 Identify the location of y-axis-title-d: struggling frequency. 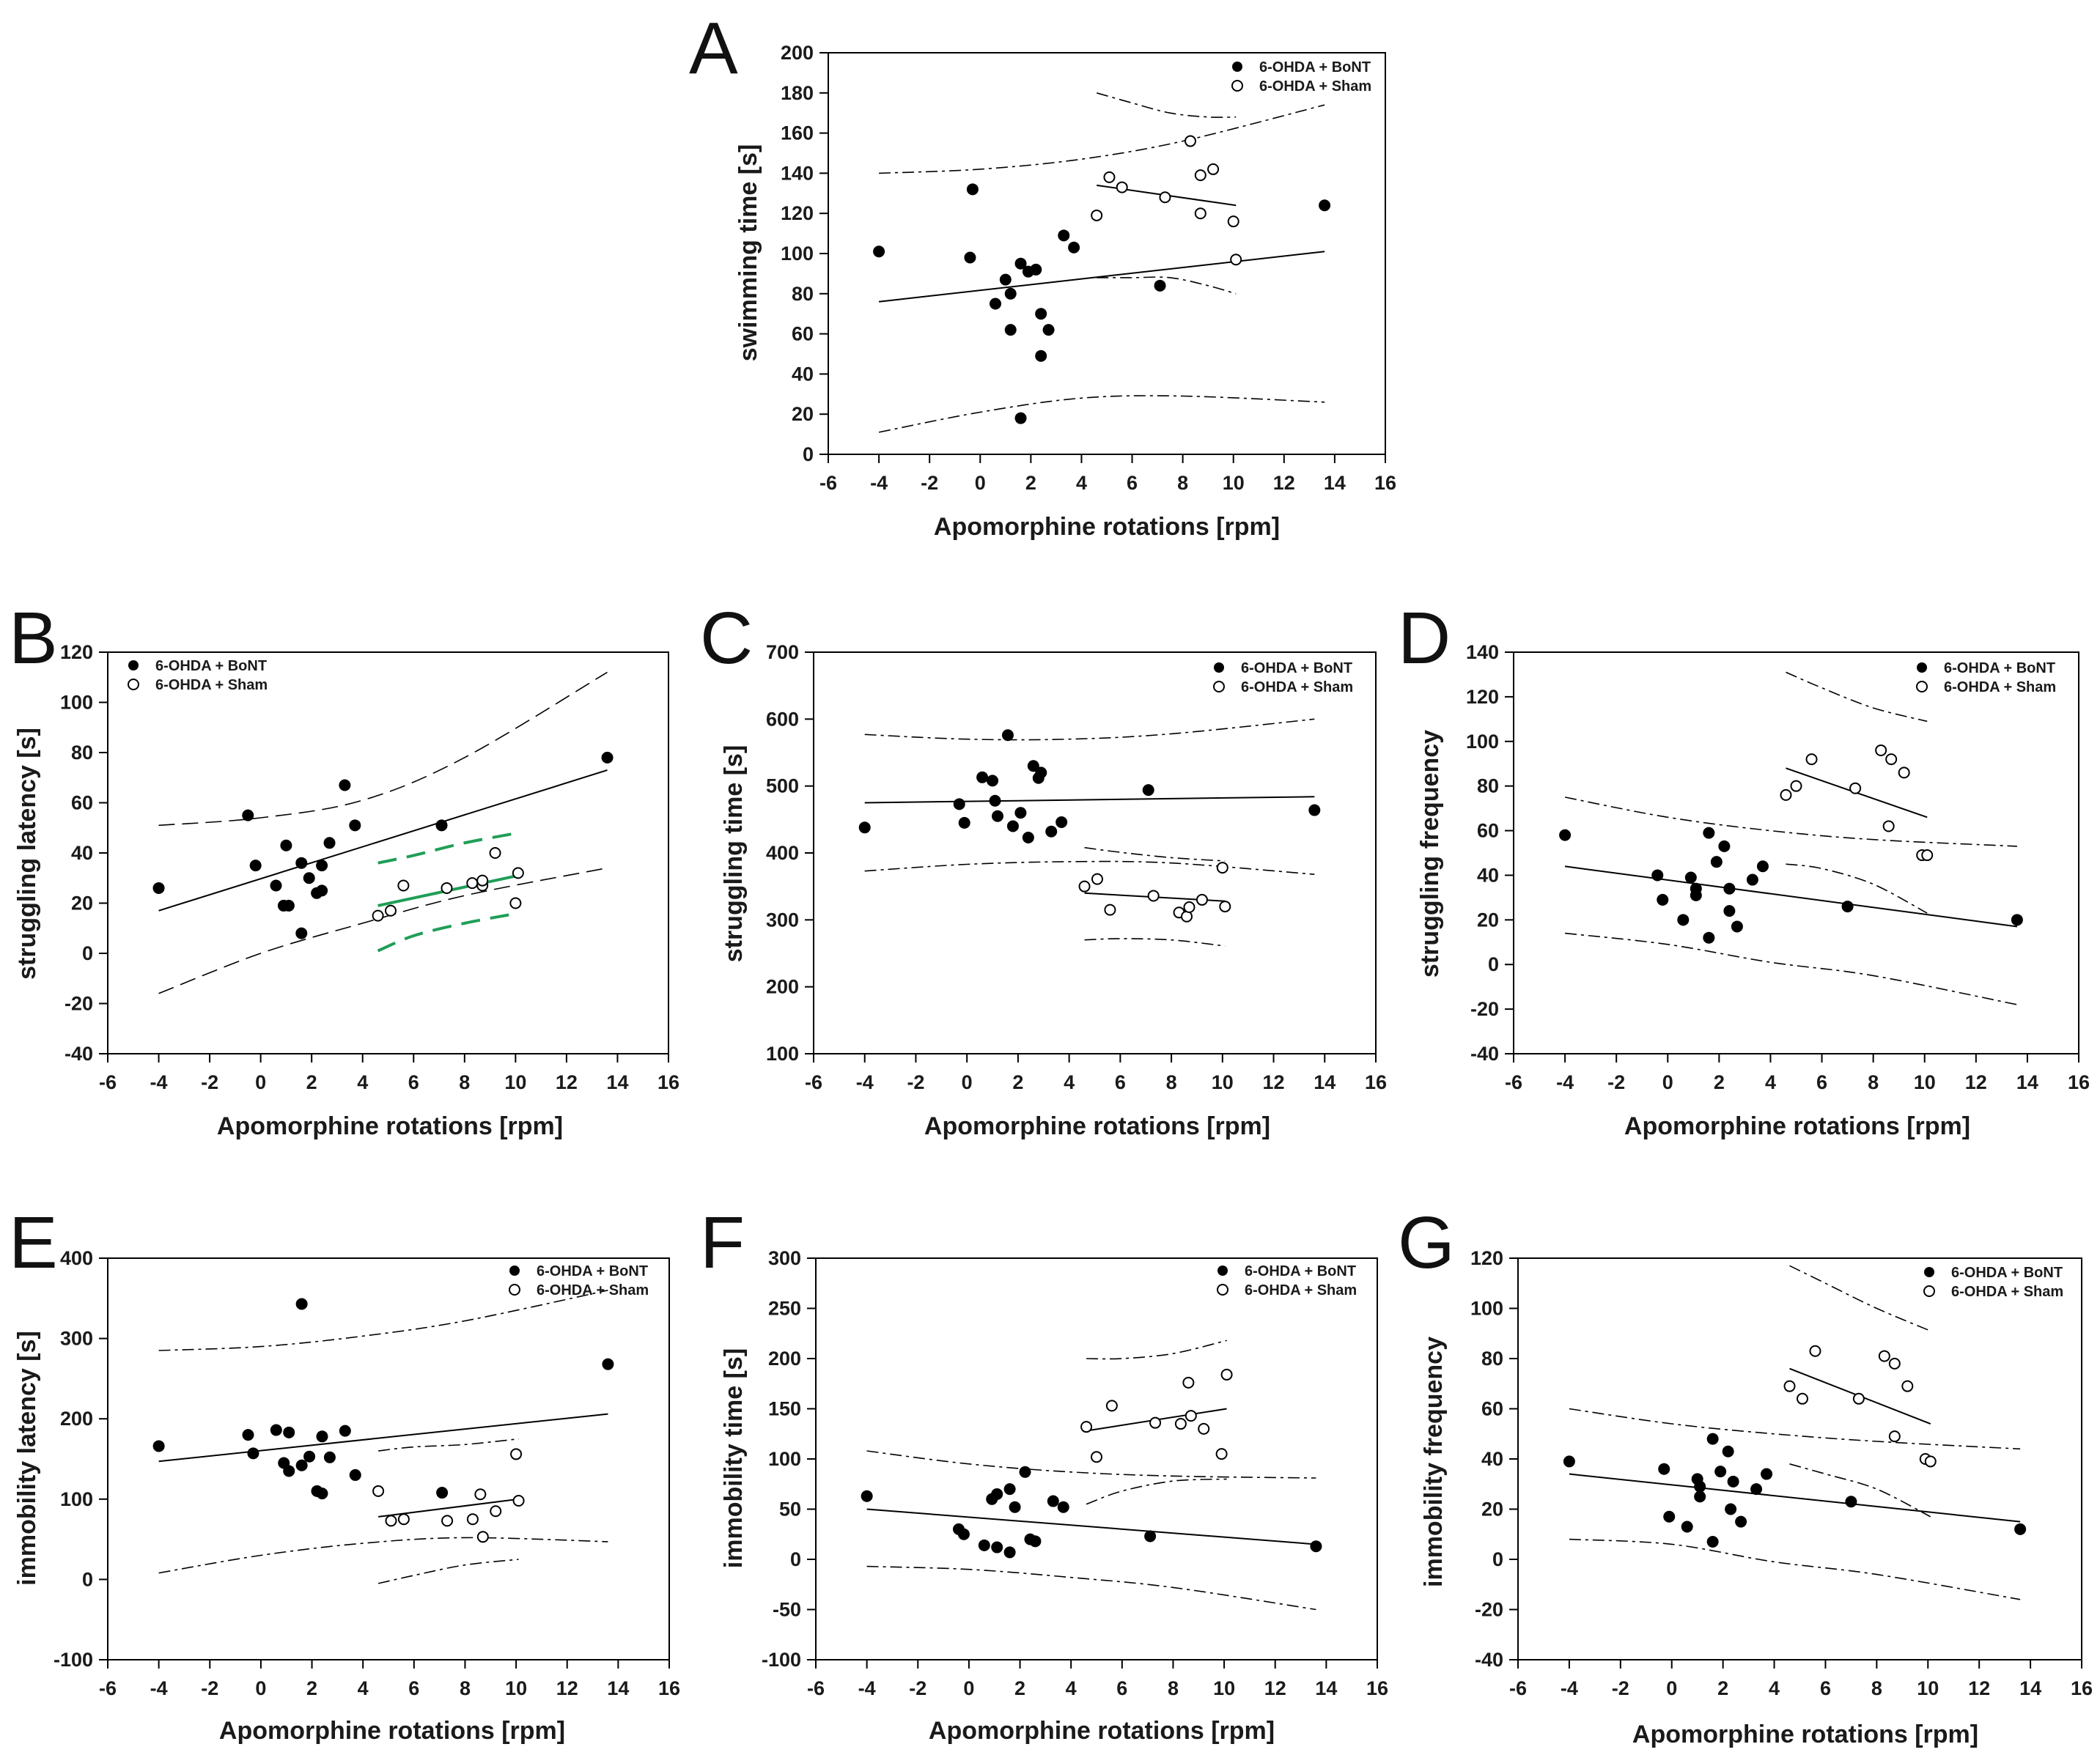
(1430, 854).